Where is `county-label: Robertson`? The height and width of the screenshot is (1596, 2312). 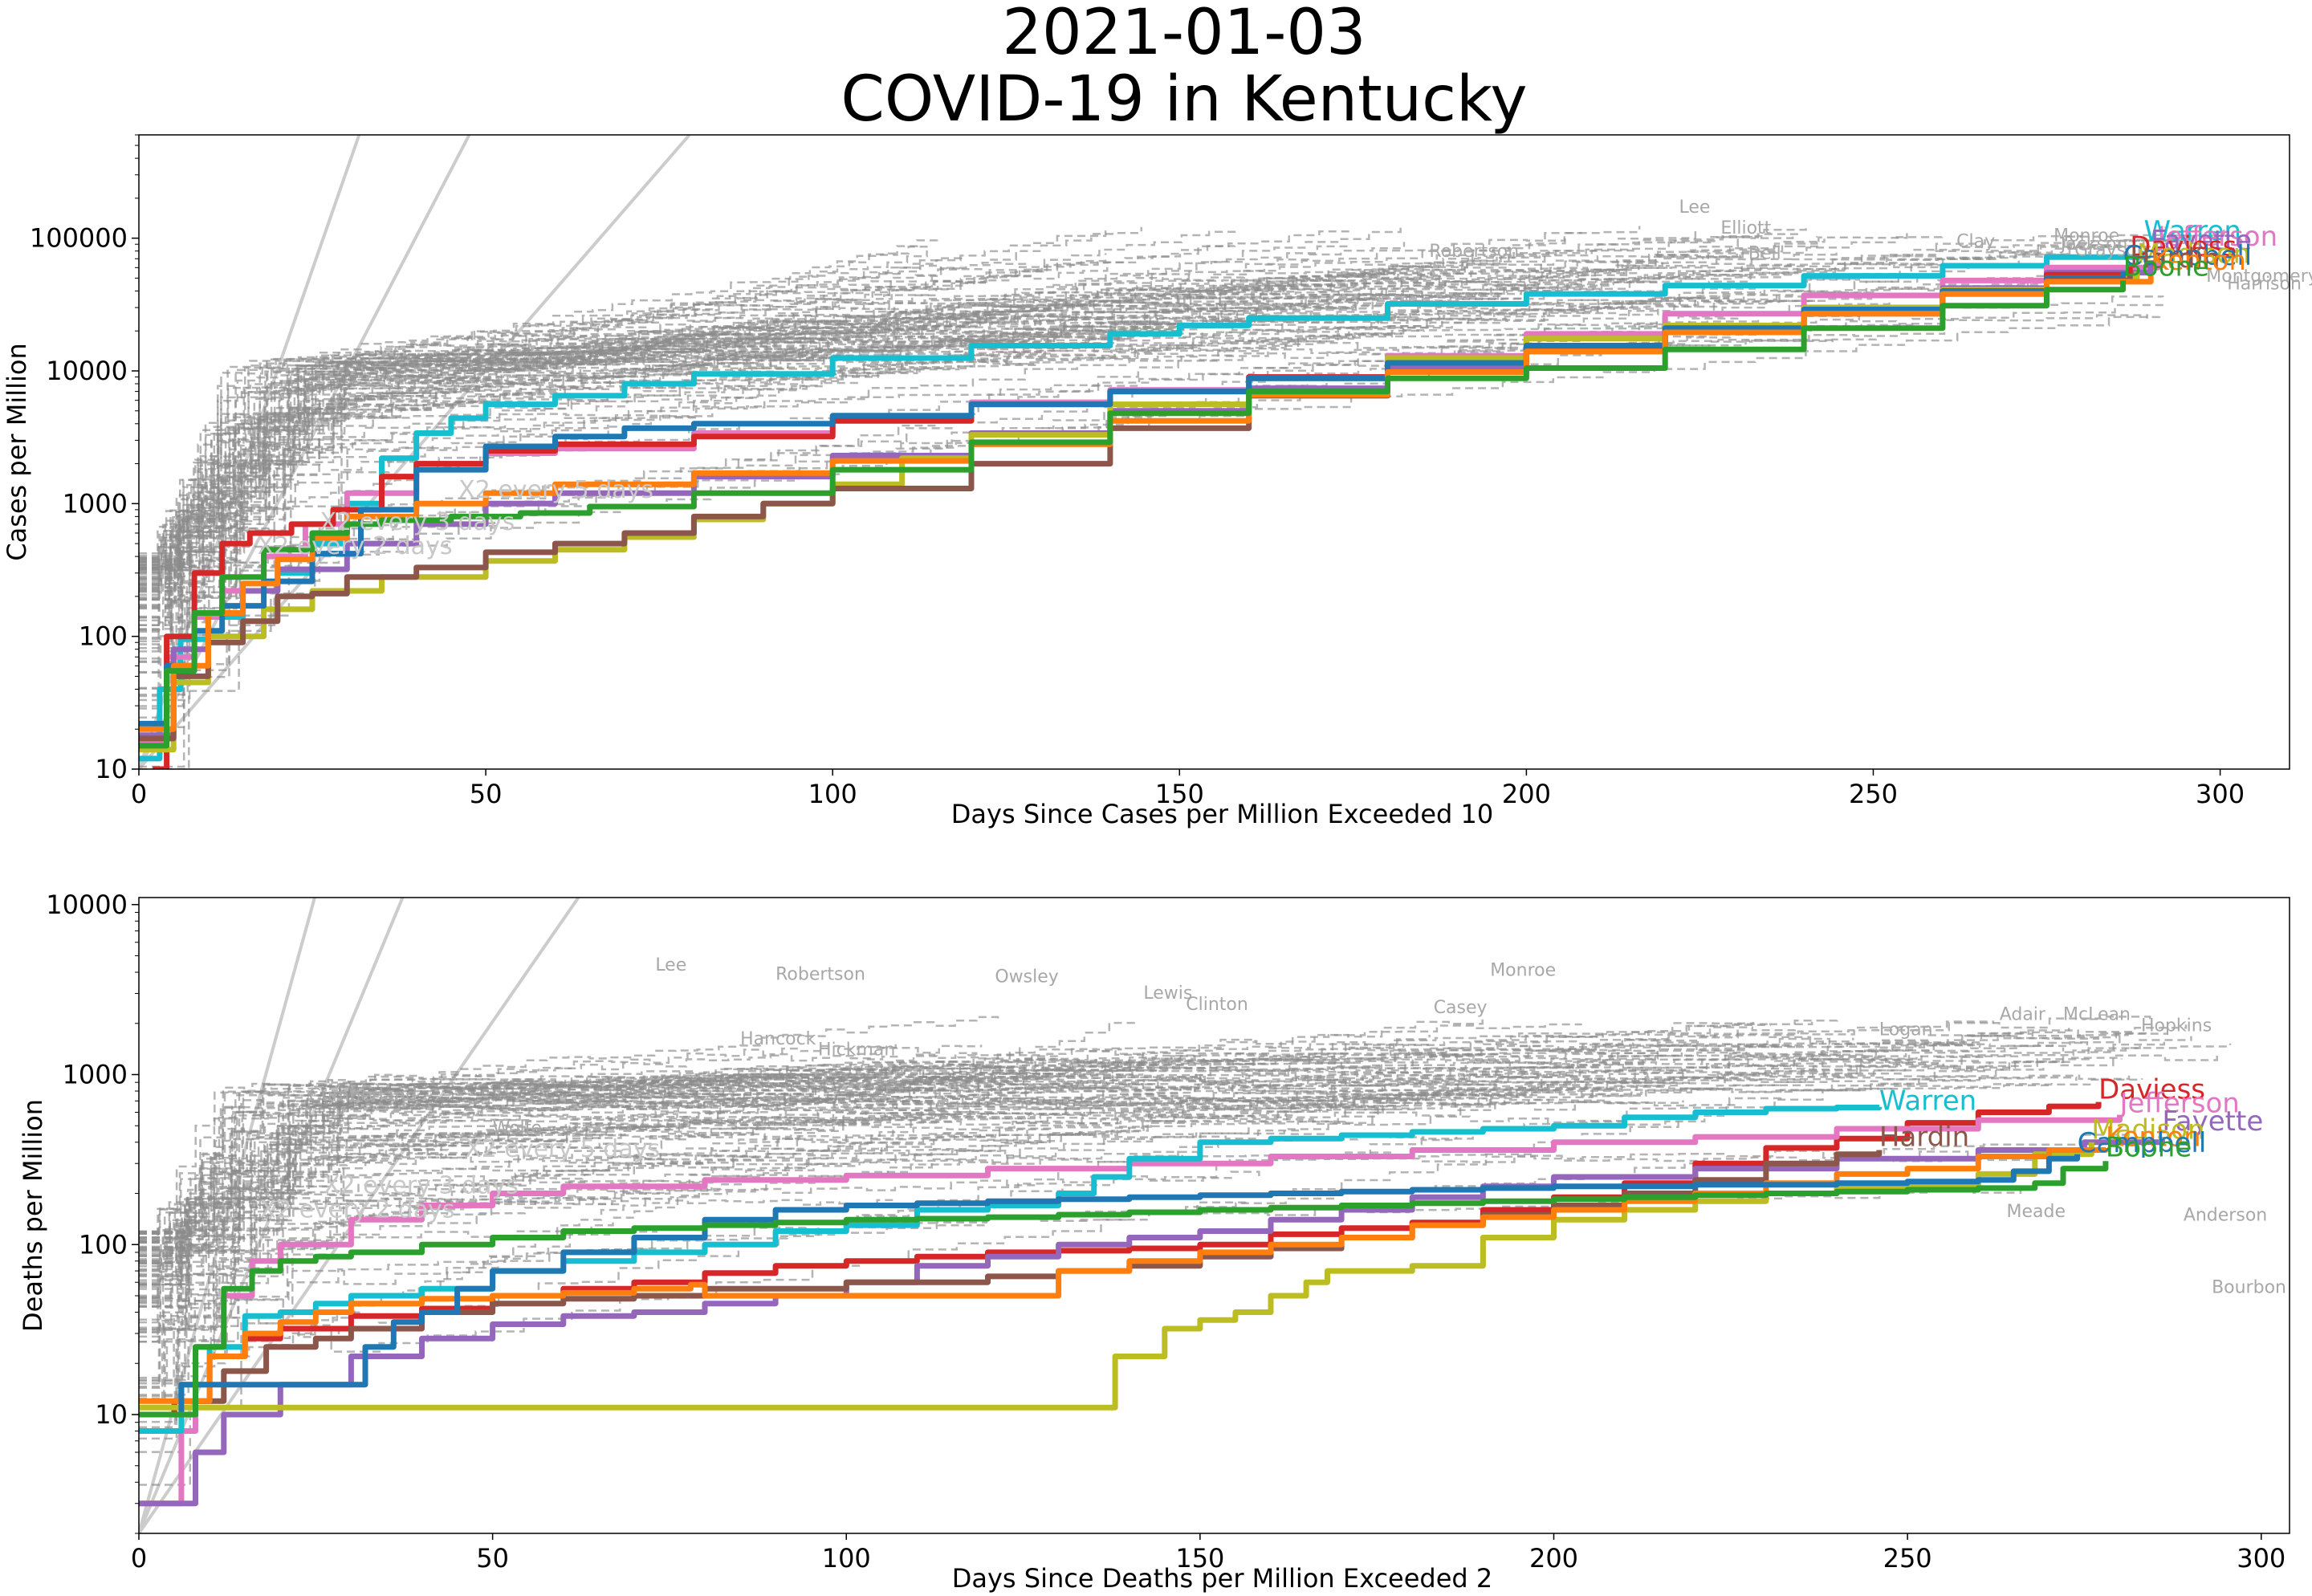
county-label: Robertson is located at coordinates (820, 975).